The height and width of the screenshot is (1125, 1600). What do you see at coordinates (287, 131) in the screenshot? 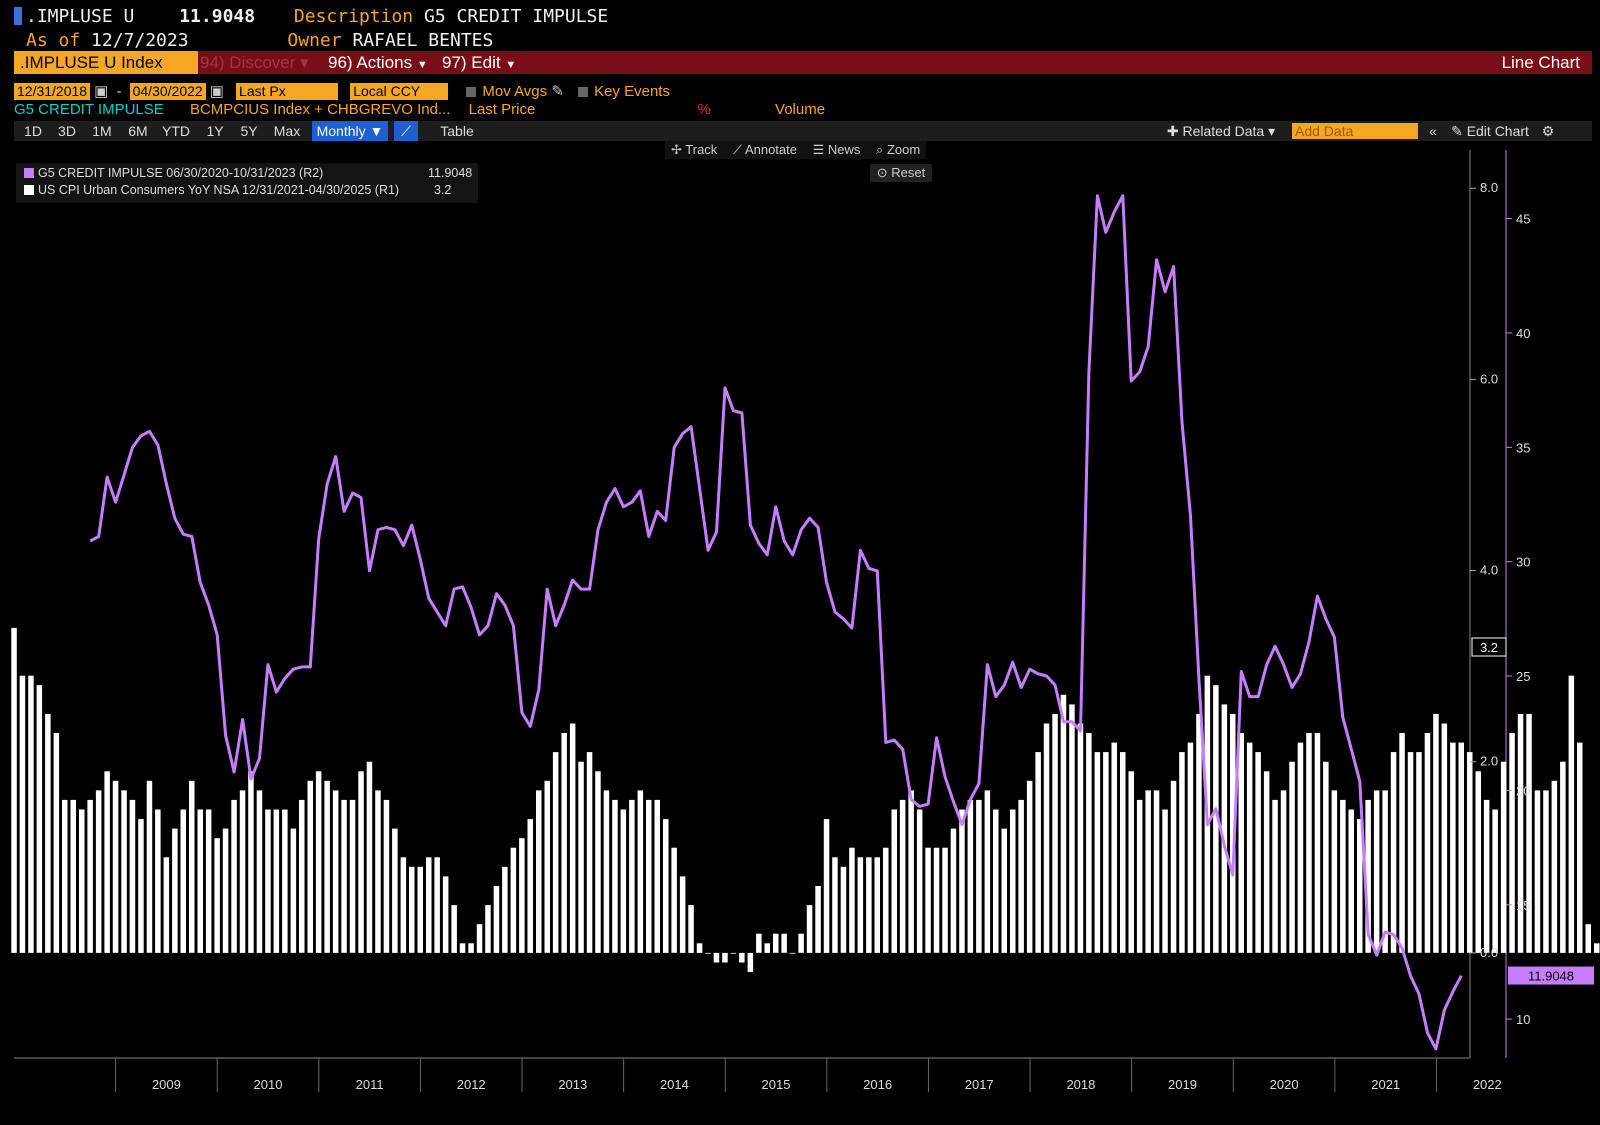
I see `period-max: Max` at bounding box center [287, 131].